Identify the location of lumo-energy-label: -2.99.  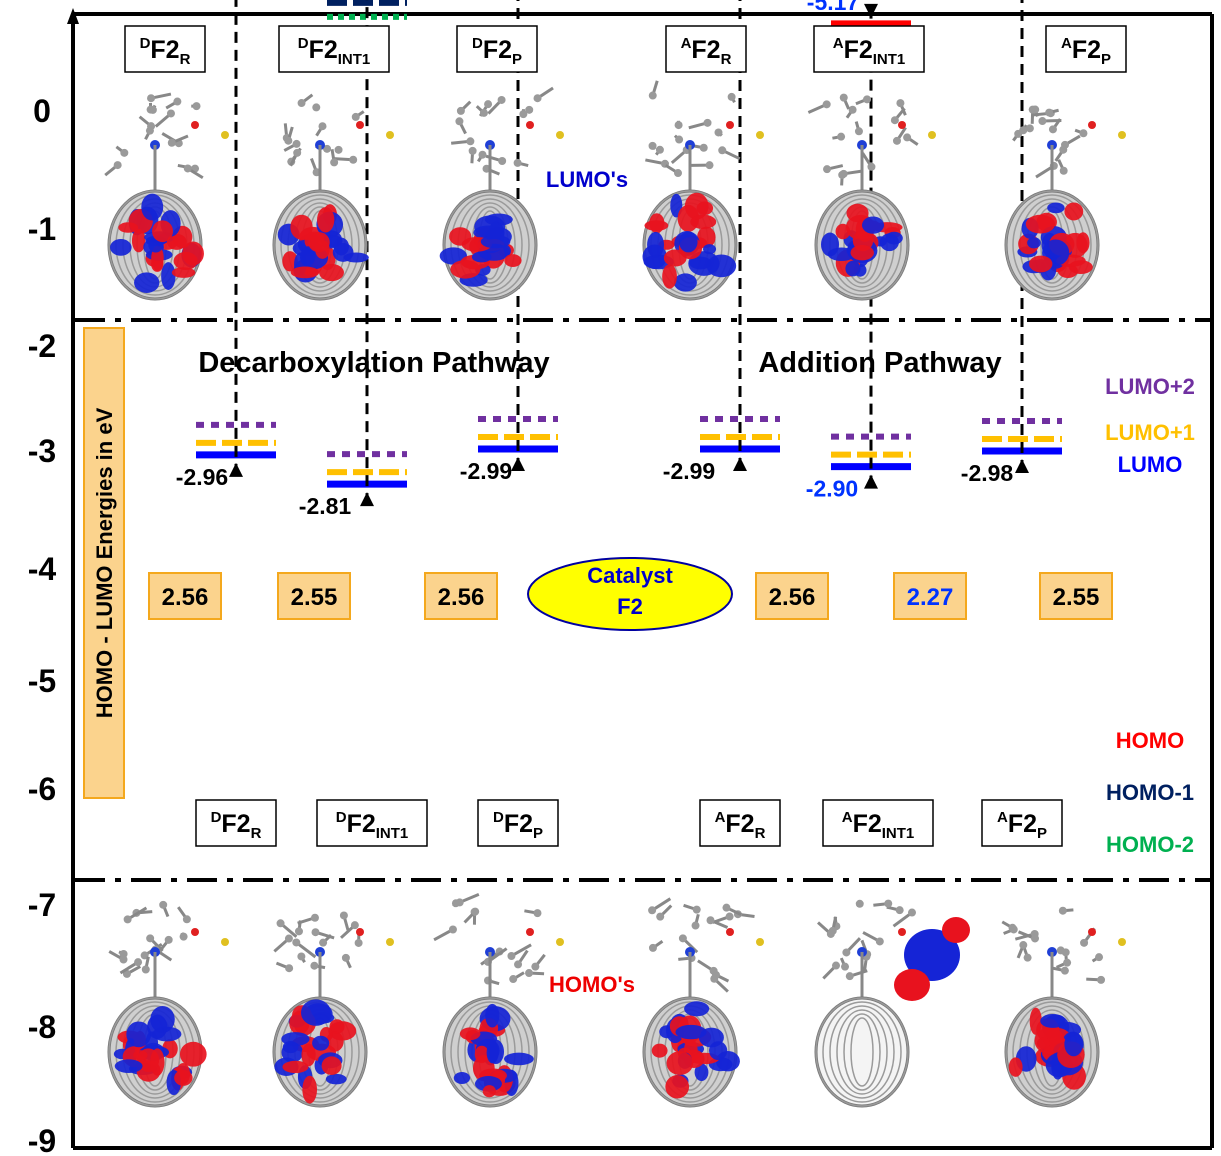
(689, 471).